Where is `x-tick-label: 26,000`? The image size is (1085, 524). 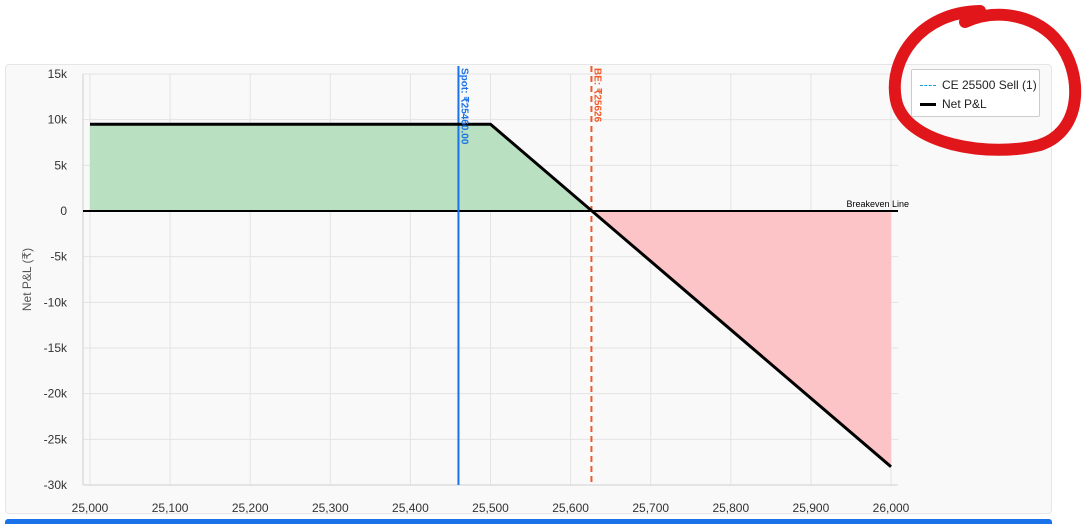 x-tick-label: 26,000 is located at coordinates (891, 508).